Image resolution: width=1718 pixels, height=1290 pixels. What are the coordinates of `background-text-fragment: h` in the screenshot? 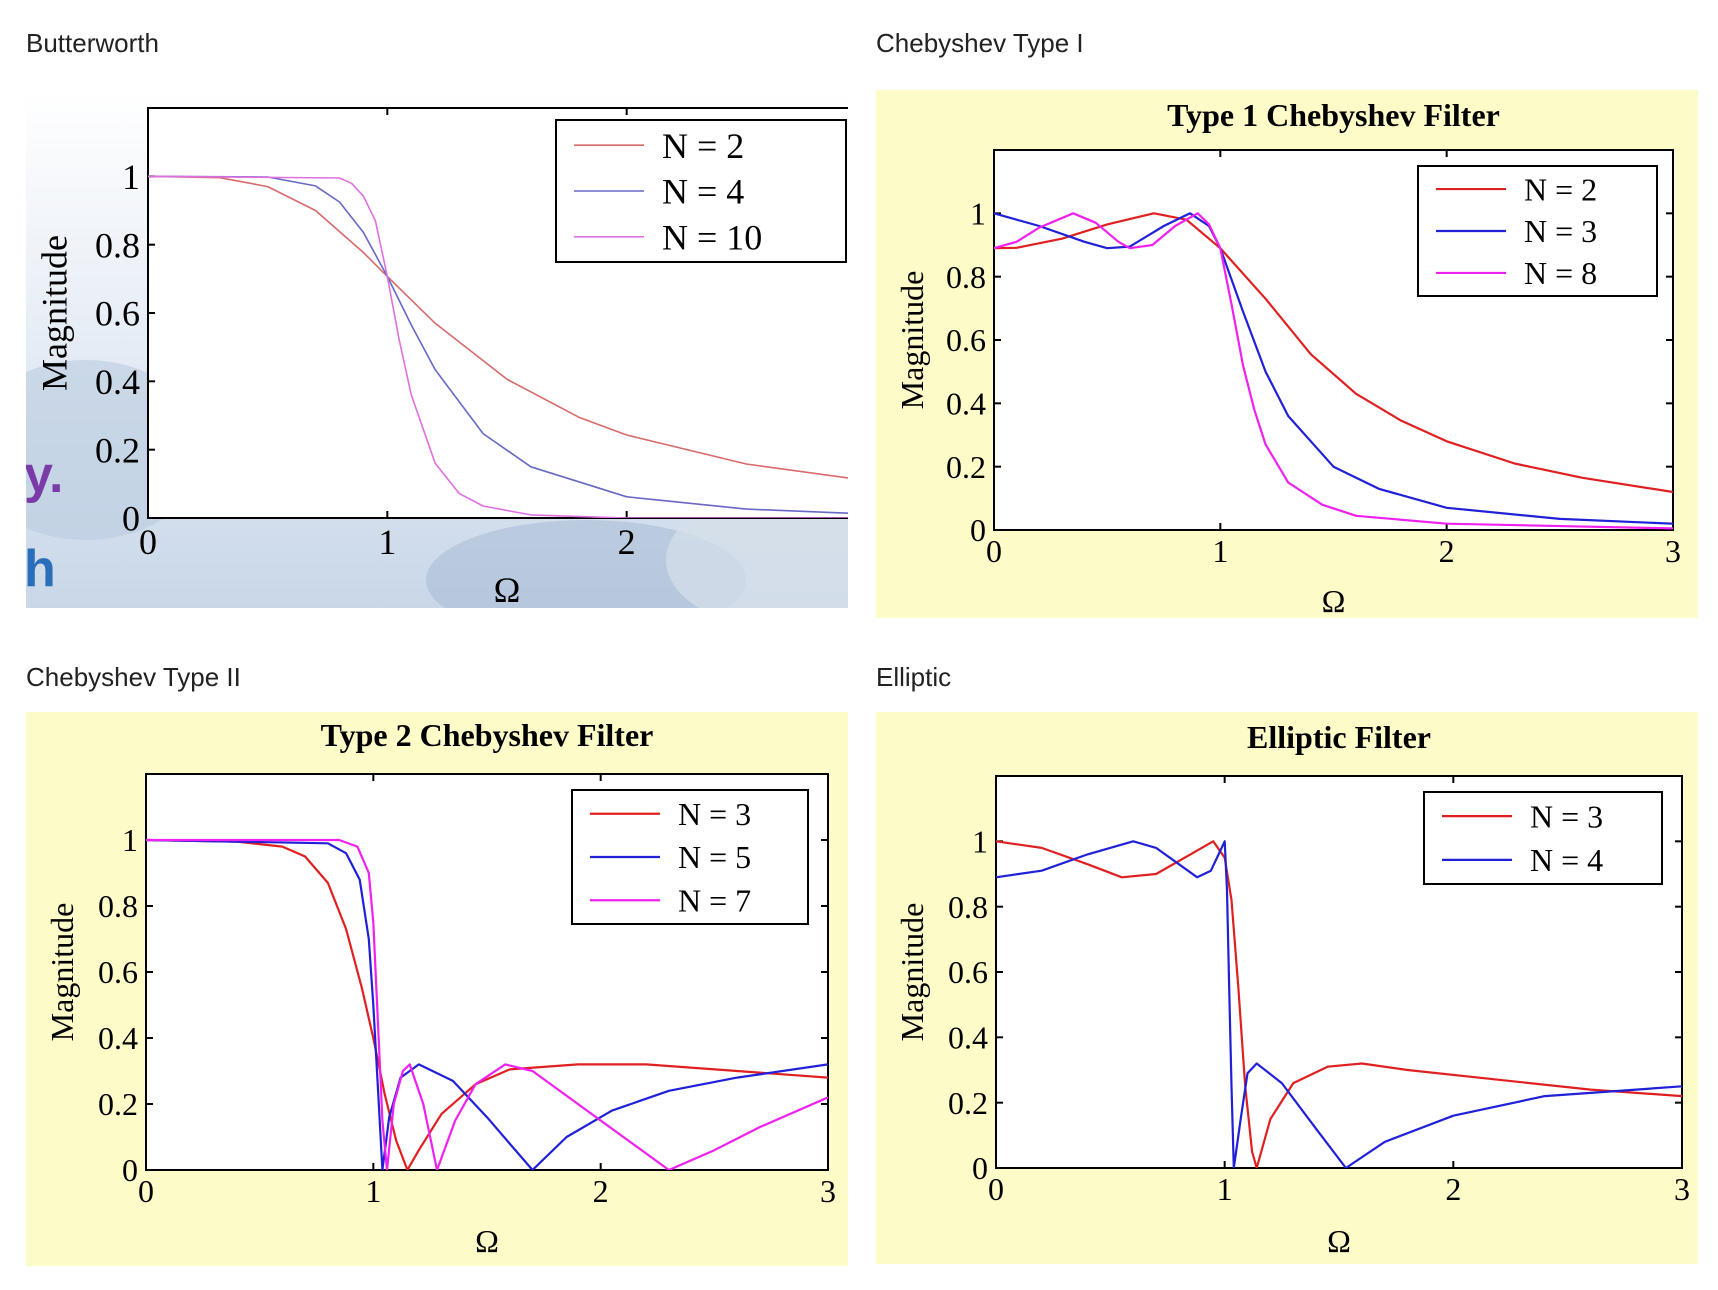 It's located at (41, 569).